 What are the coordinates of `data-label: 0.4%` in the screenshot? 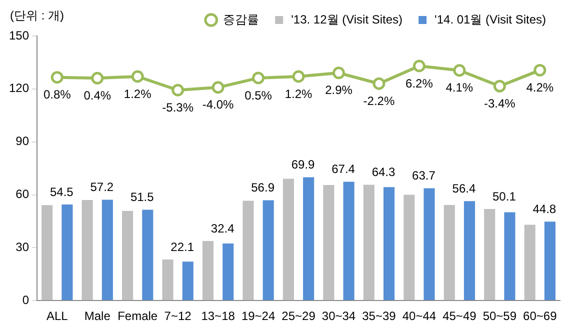 It's located at (98, 95).